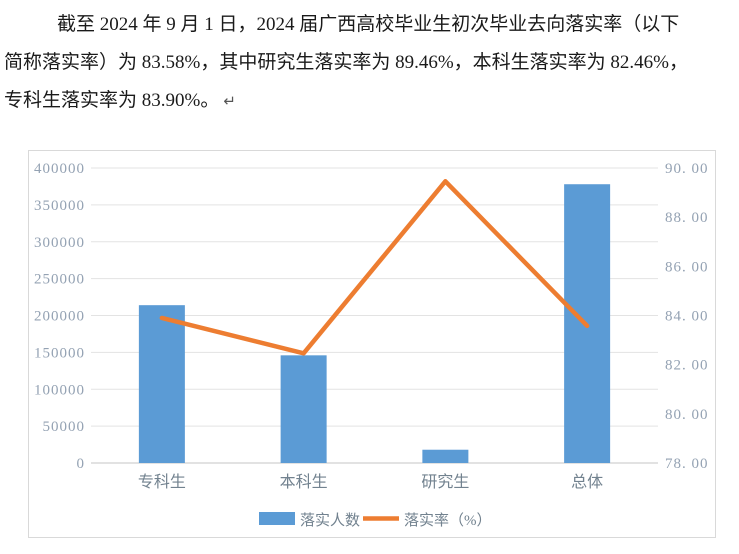 The height and width of the screenshot is (554, 739). Describe the element at coordinates (59, 169) in the screenshot. I see `left-axis-tick-label: 400000` at that location.